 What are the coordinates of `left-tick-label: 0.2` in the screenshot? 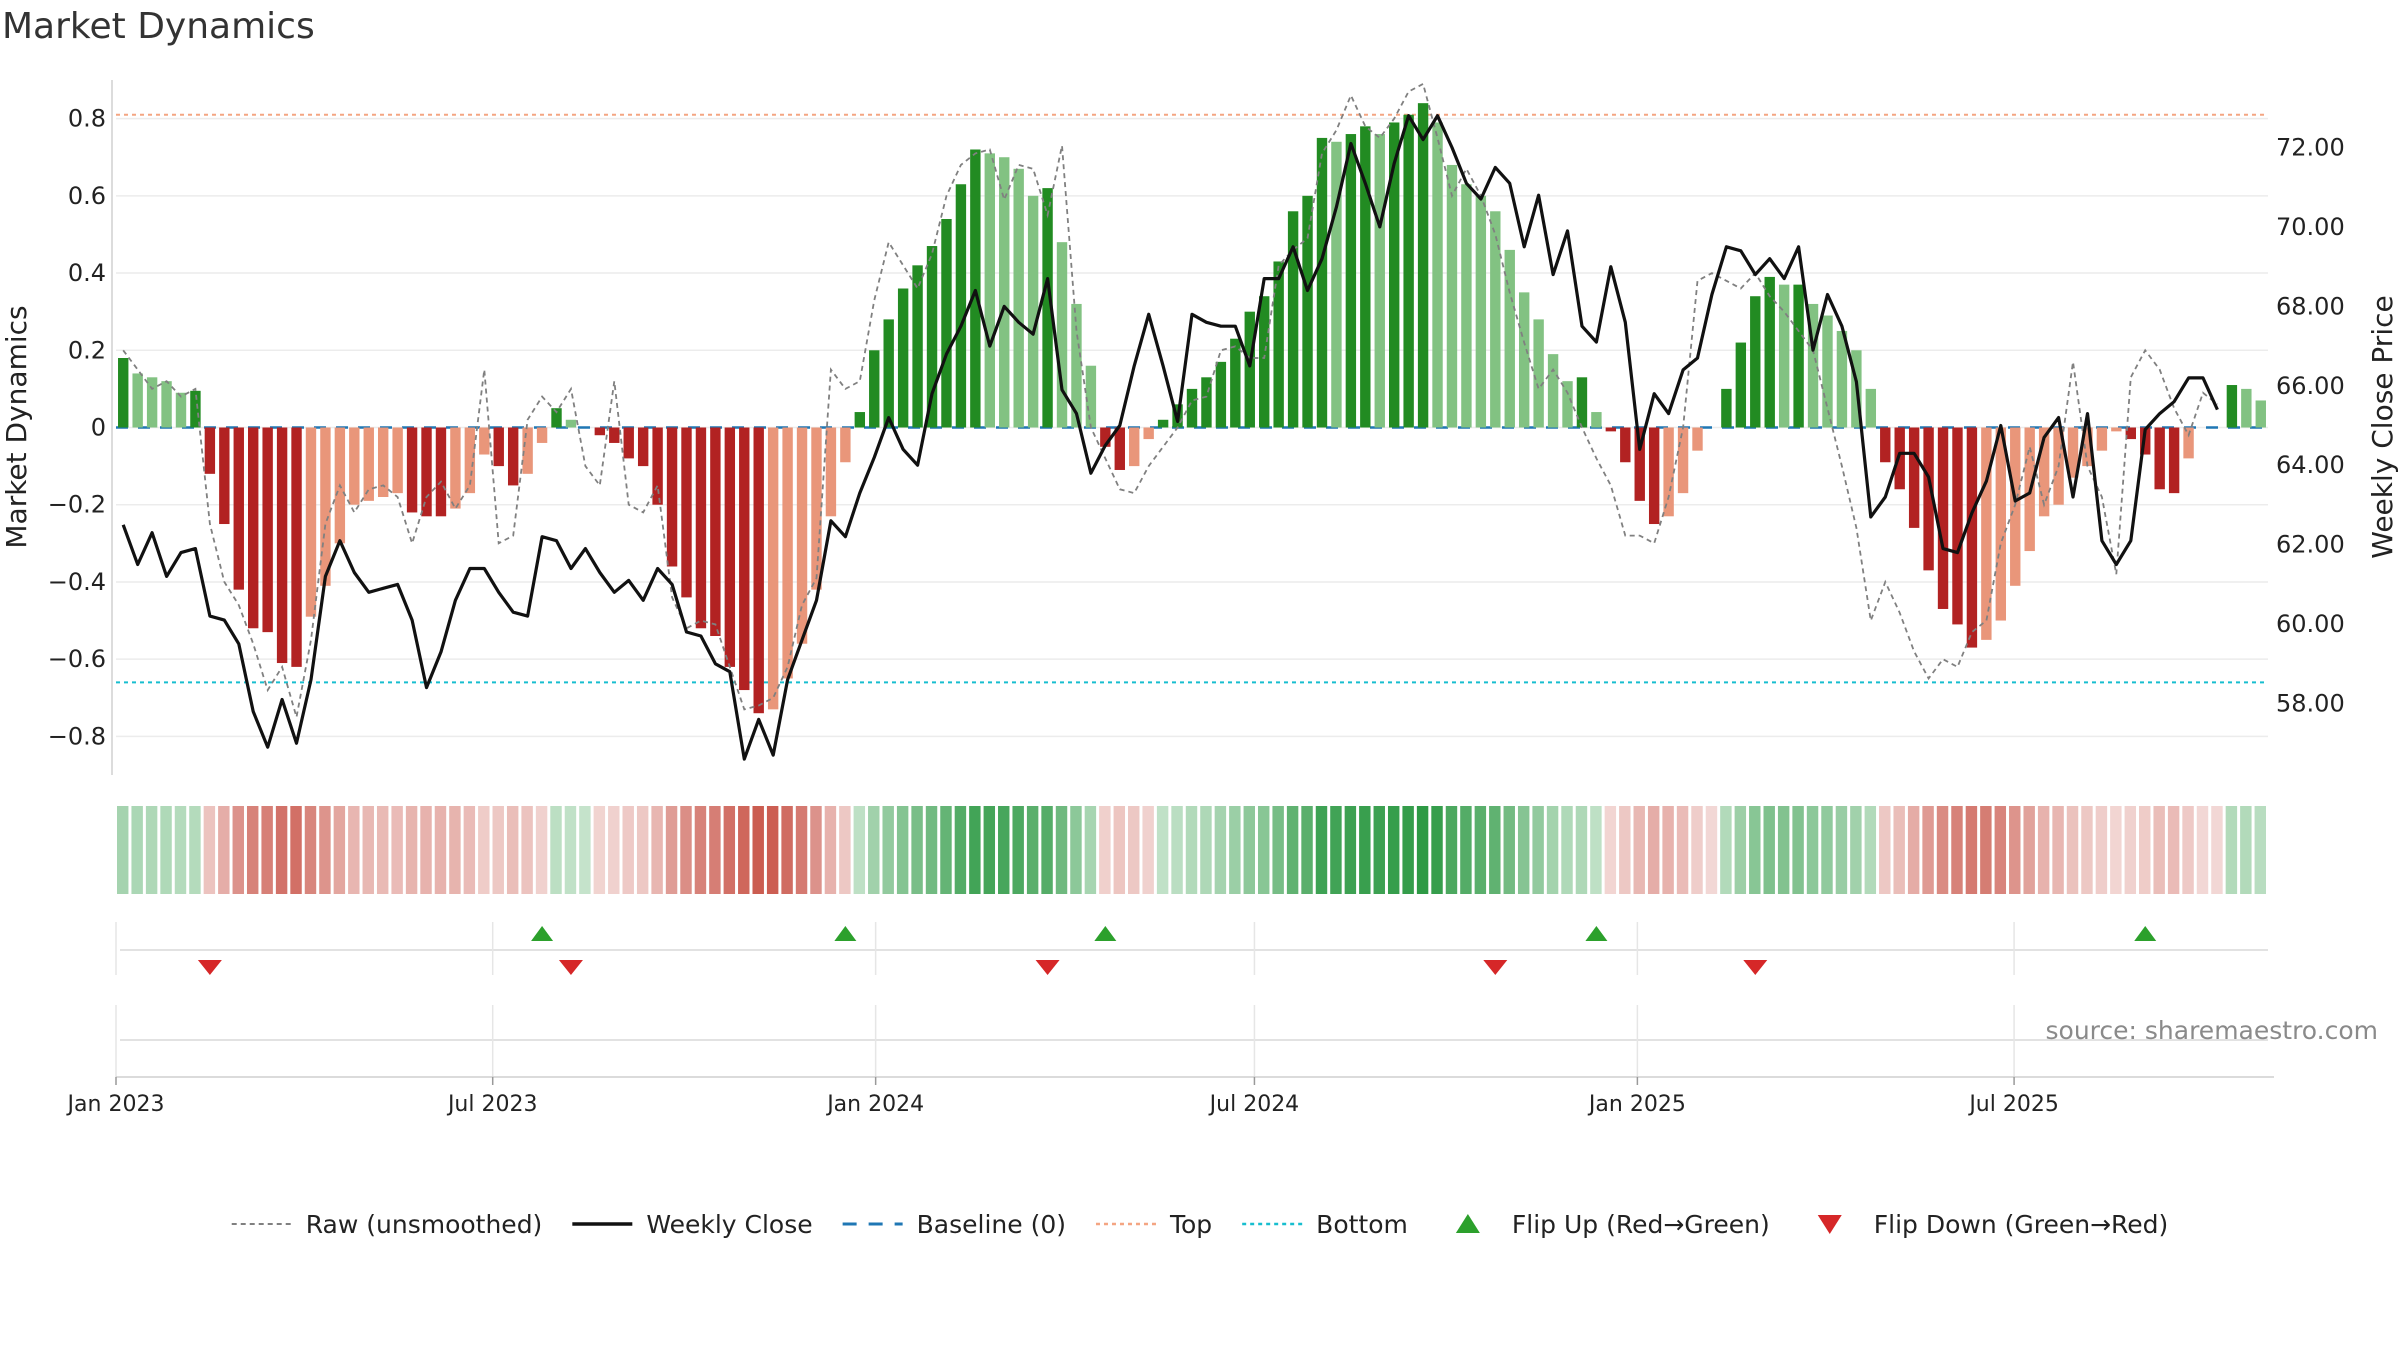 It's located at (87, 350).